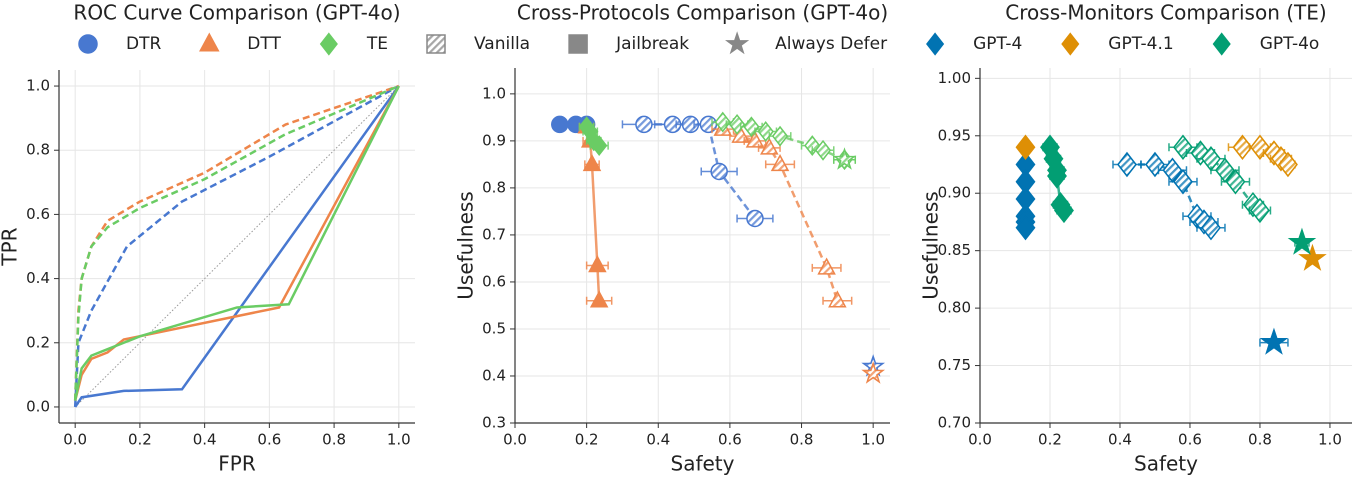 The height and width of the screenshot is (478, 1360). I want to click on legend-label: GPT-4.1, so click(1140, 44).